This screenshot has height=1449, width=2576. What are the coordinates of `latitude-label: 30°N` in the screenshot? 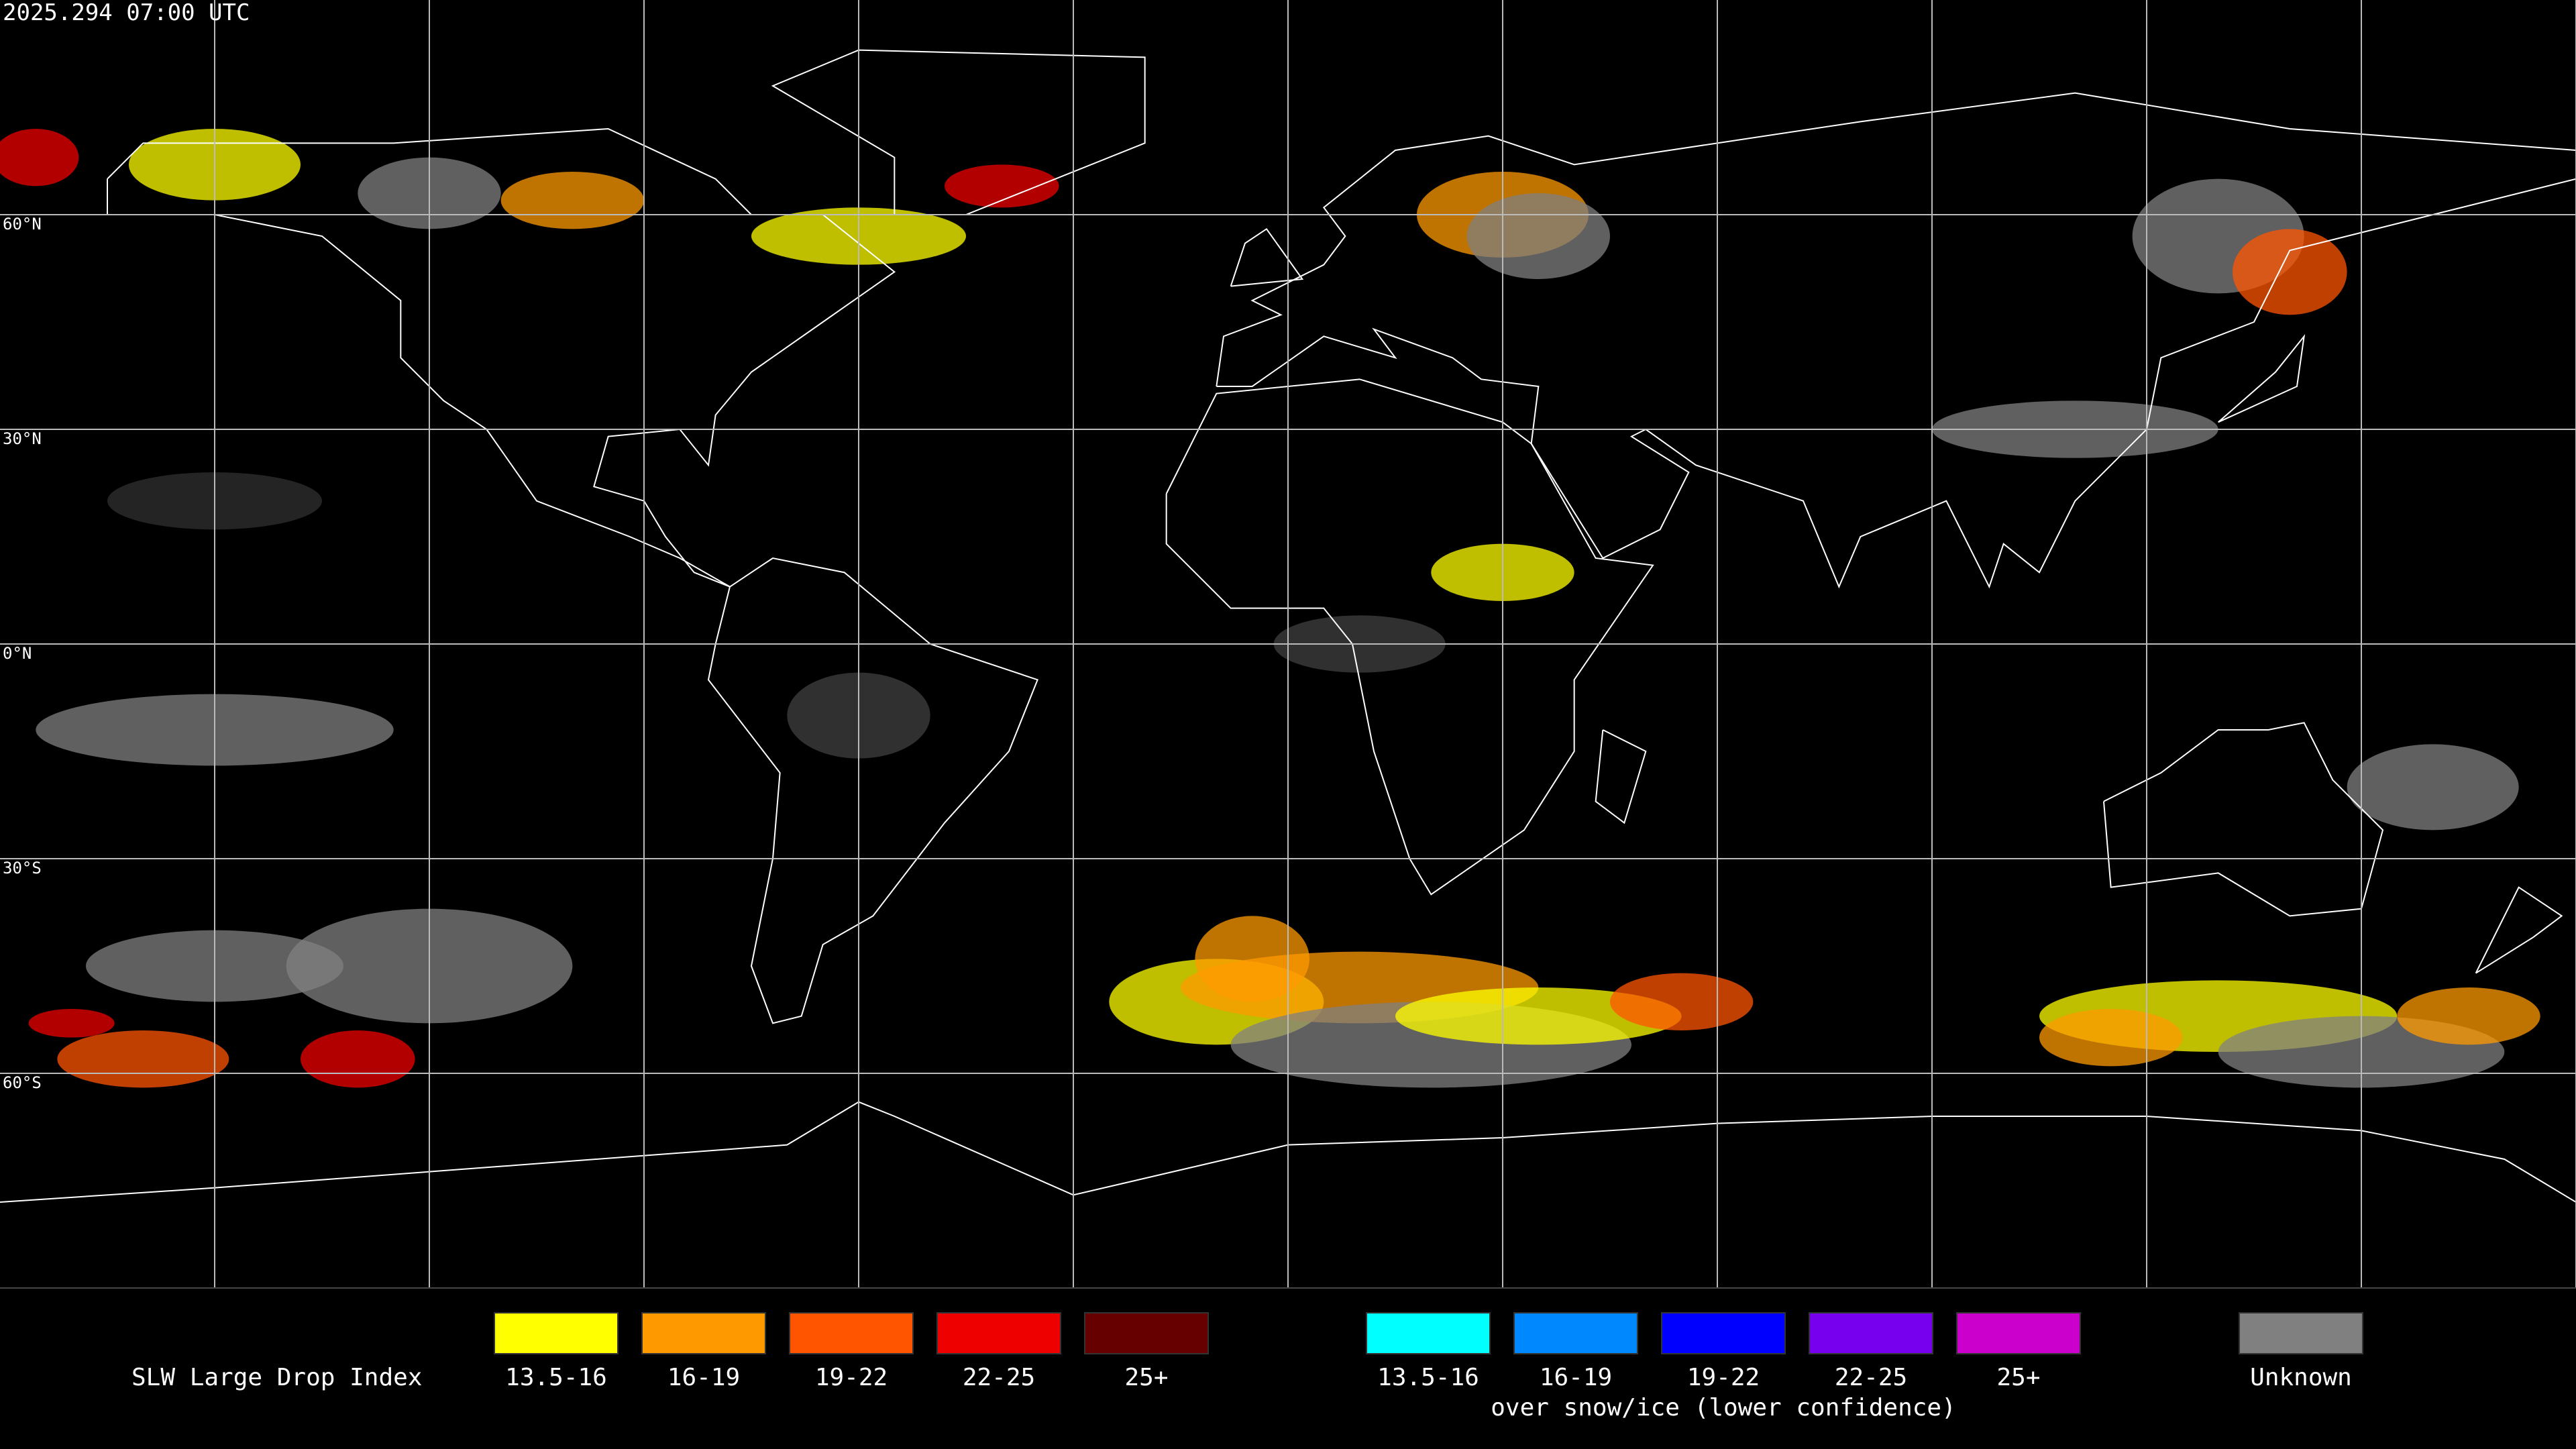 It's located at (22, 438).